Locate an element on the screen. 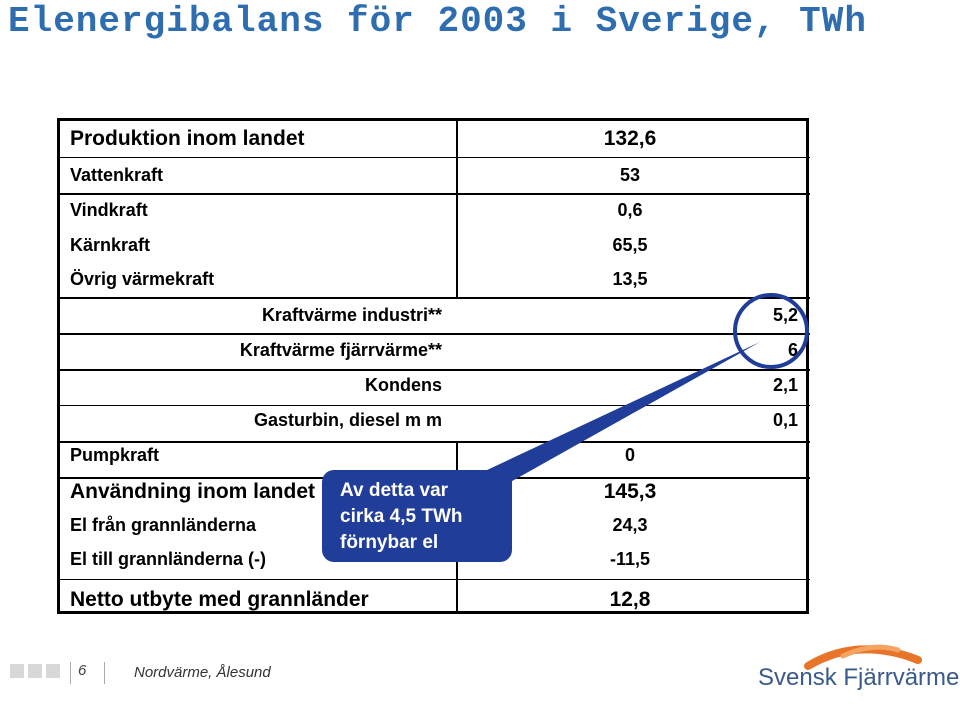 The width and height of the screenshot is (960, 710). kondens-label: Kondens is located at coordinates (403, 385).